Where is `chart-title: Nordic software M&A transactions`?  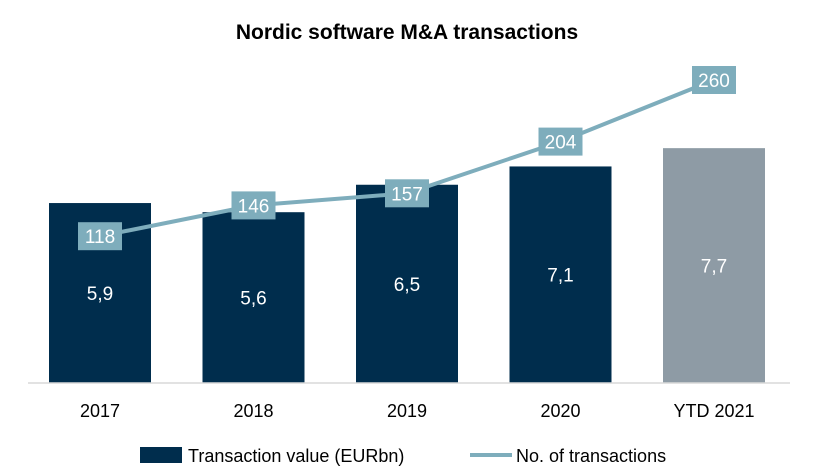
chart-title: Nordic software M&A transactions is located at coordinates (407, 32).